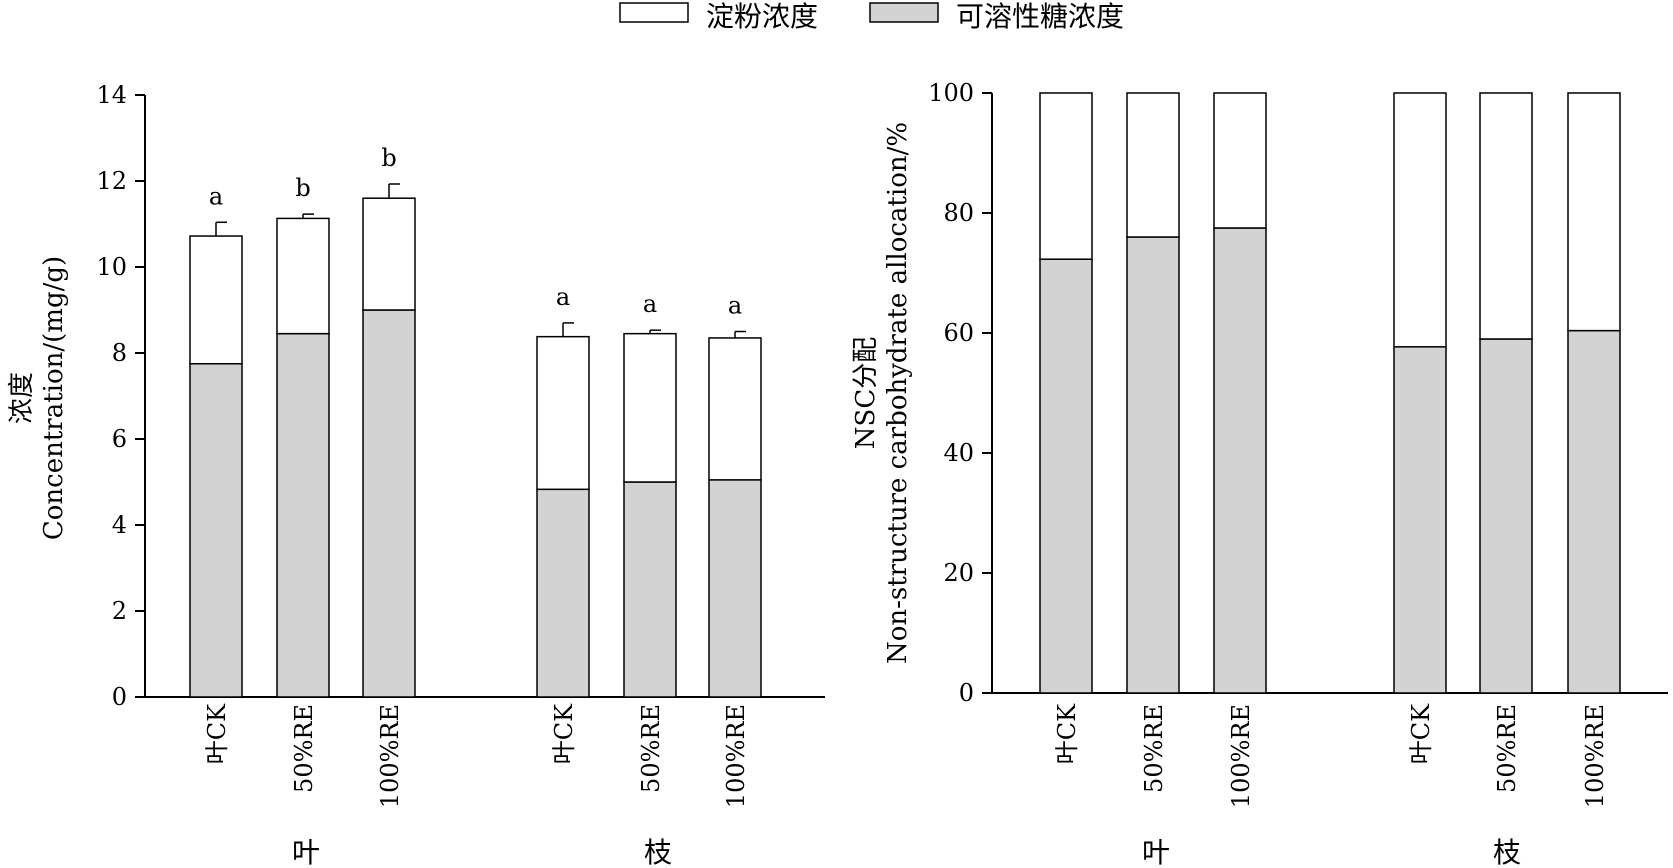 This screenshot has height=868, width=1673. Describe the element at coordinates (54, 398) in the screenshot. I see `y-axis-label: Concentration/(mg/g)` at that location.